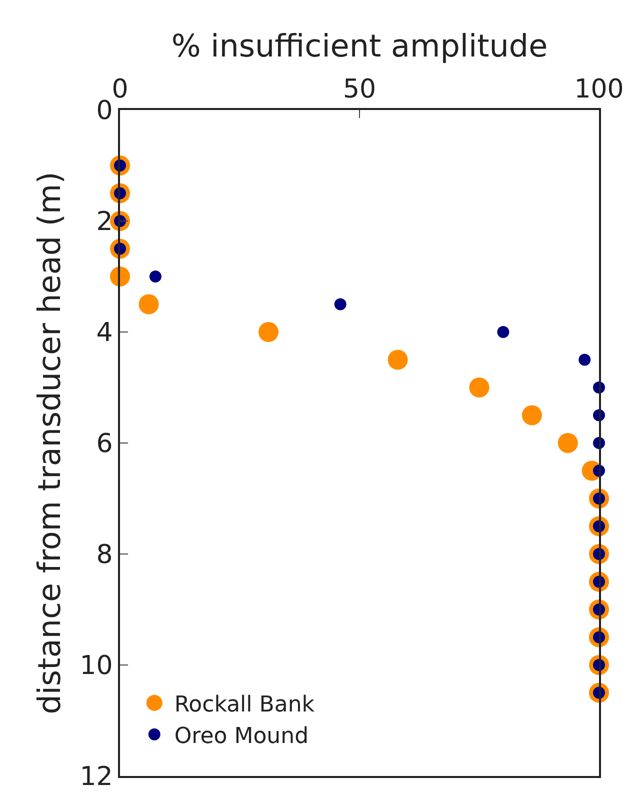 This screenshot has width=635, height=794. Describe the element at coordinates (104, 333) in the screenshot. I see `y-tick-label: 4` at that location.